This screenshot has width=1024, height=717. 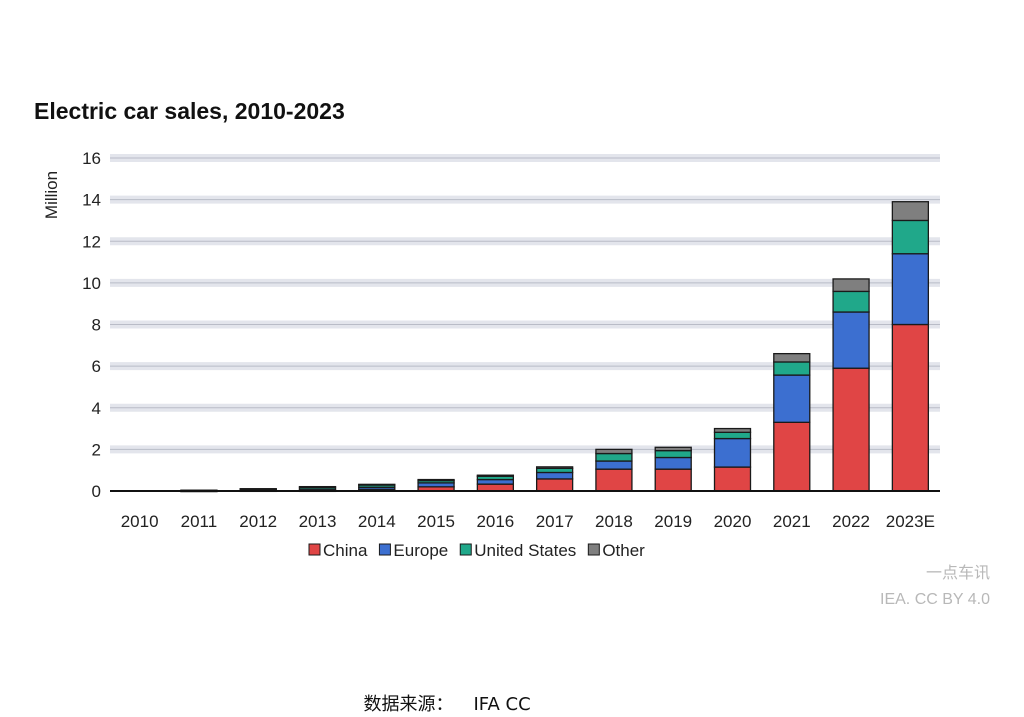 What do you see at coordinates (345, 550) in the screenshot?
I see `legend-label: China` at bounding box center [345, 550].